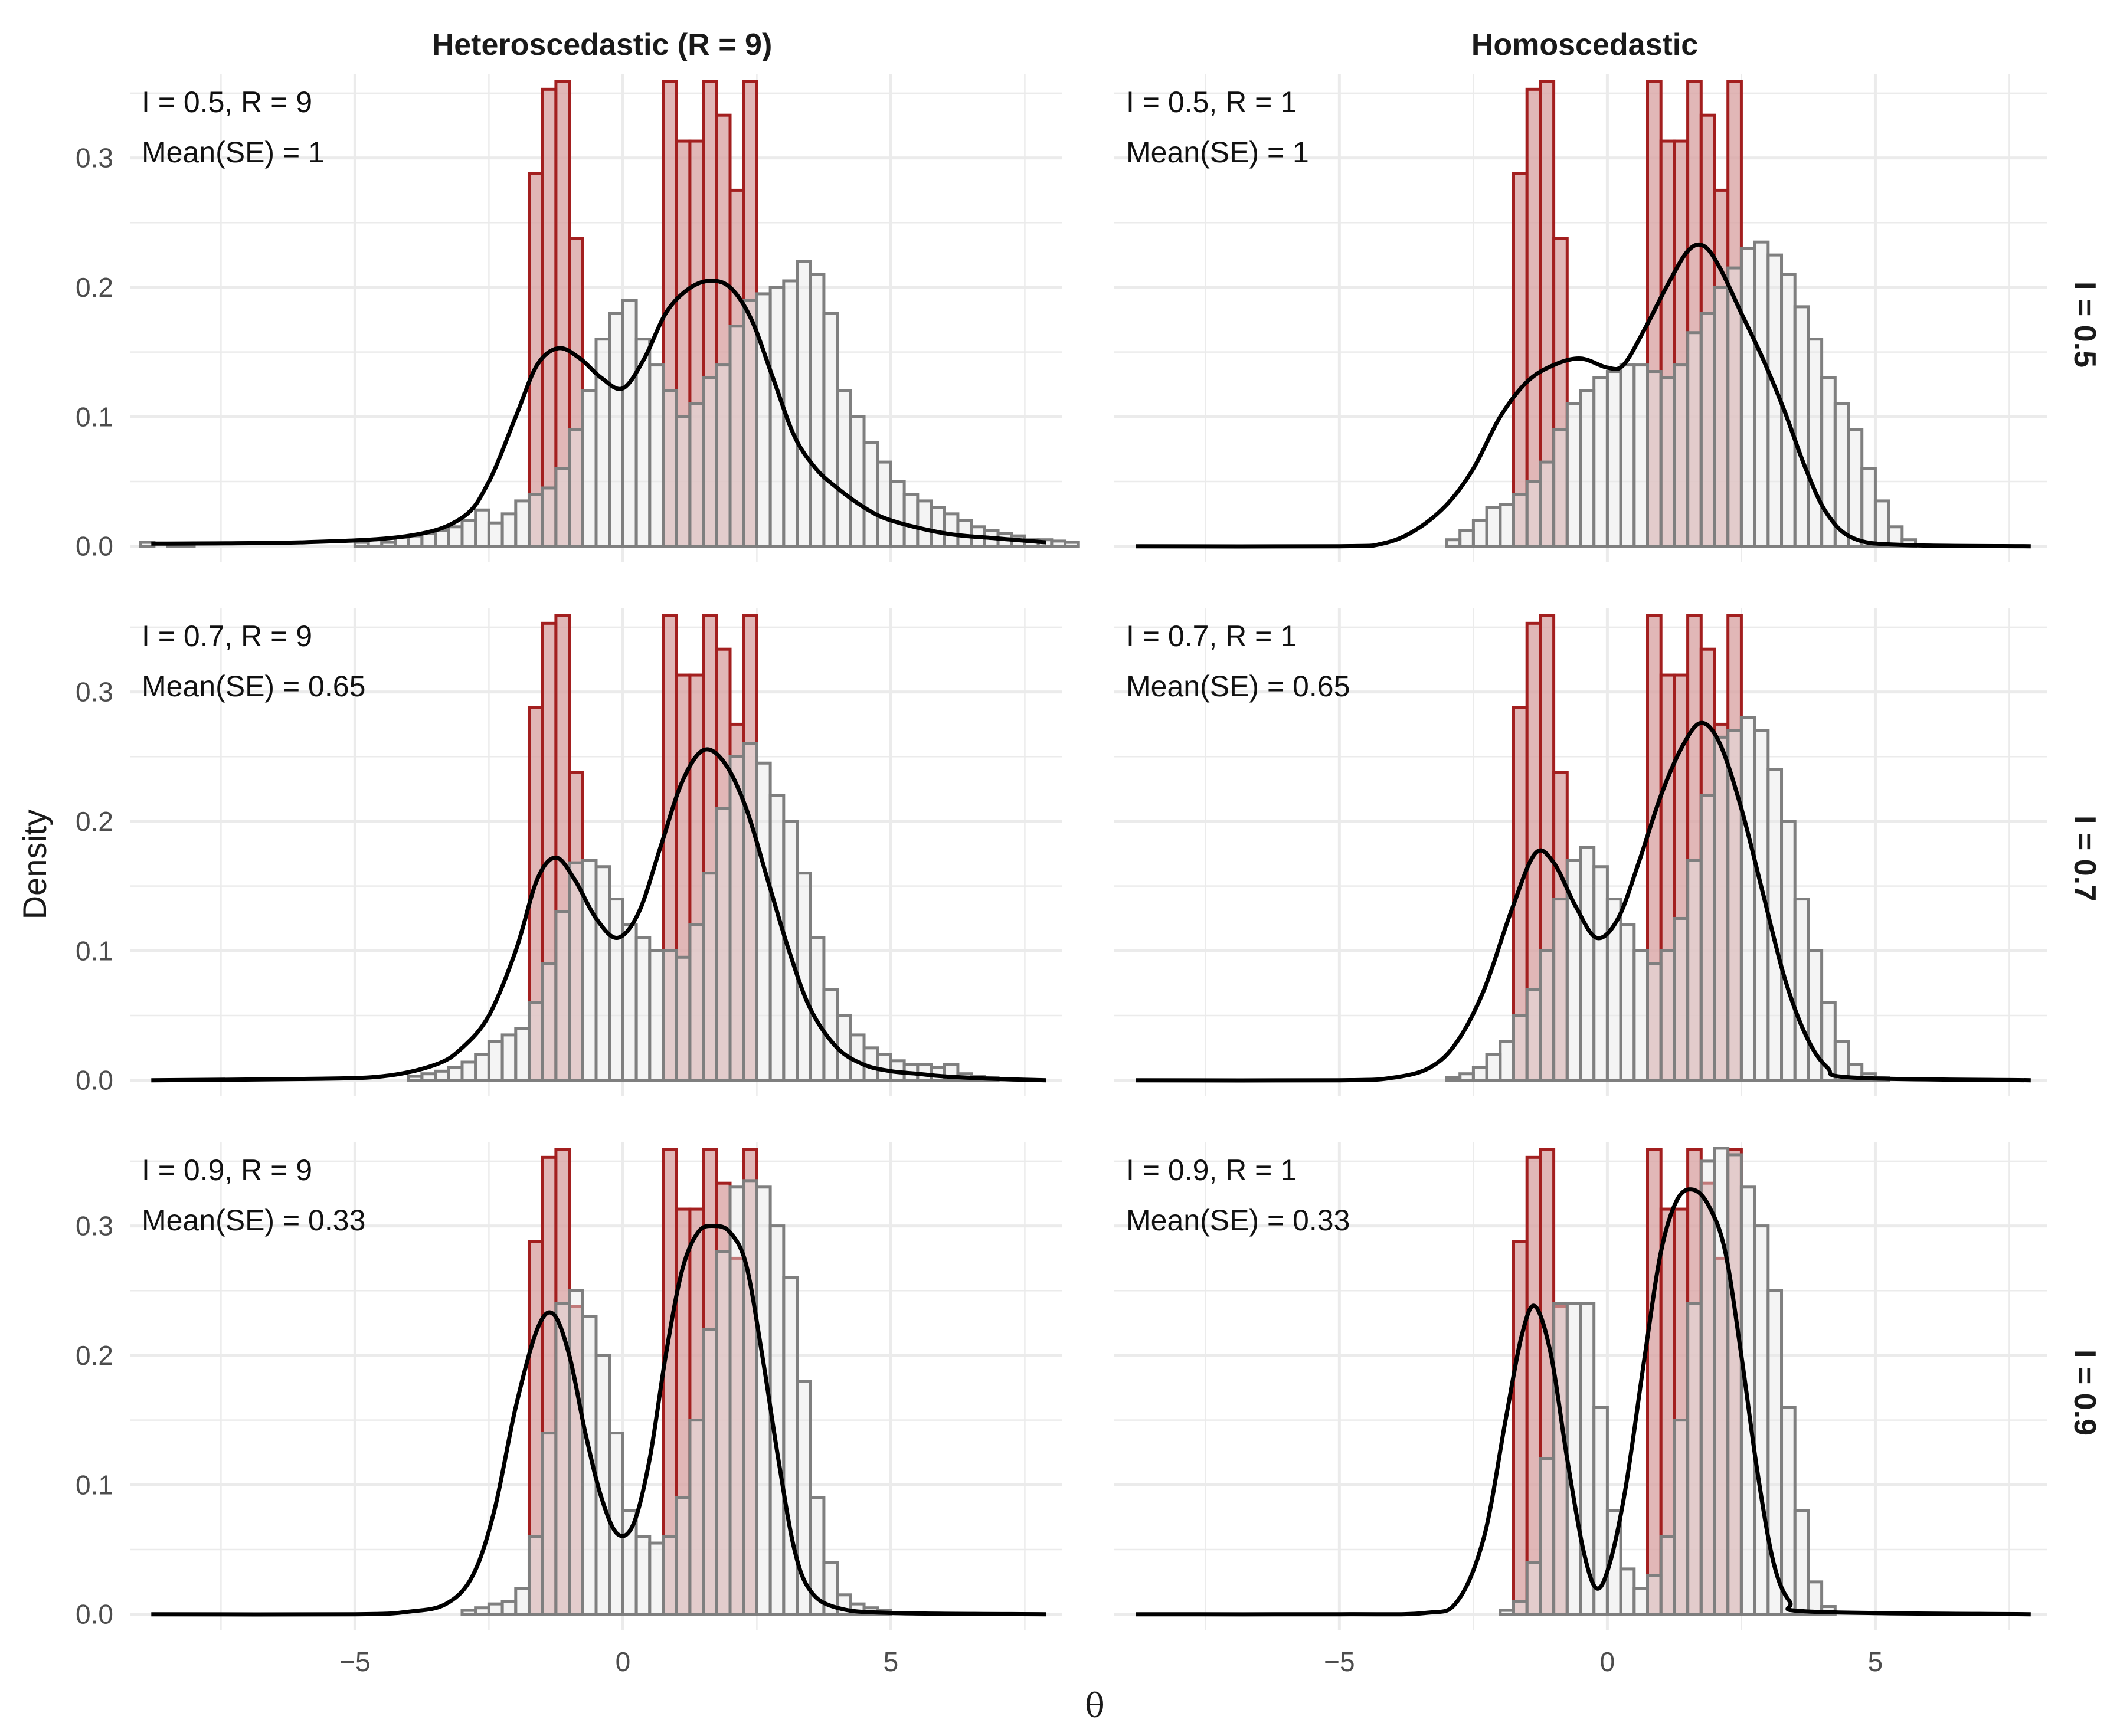  What do you see at coordinates (1607, 1661) in the screenshot?
I see `x-tick-label: 0` at bounding box center [1607, 1661].